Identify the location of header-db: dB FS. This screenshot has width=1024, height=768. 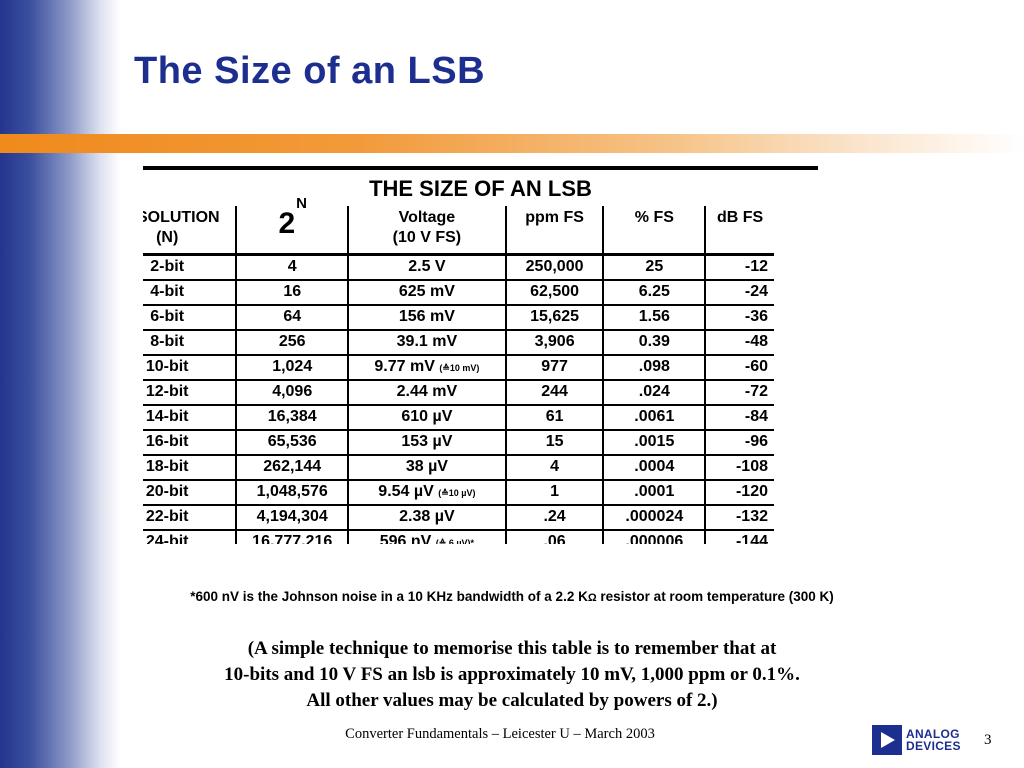
(740, 217).